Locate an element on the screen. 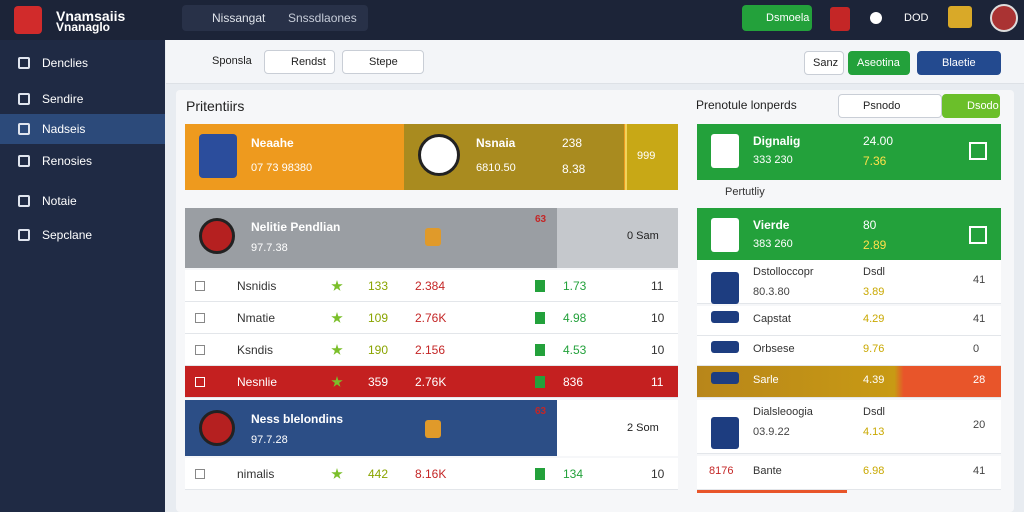 The height and width of the screenshot is (512, 1024). odds: 2.89 is located at coordinates (875, 245).